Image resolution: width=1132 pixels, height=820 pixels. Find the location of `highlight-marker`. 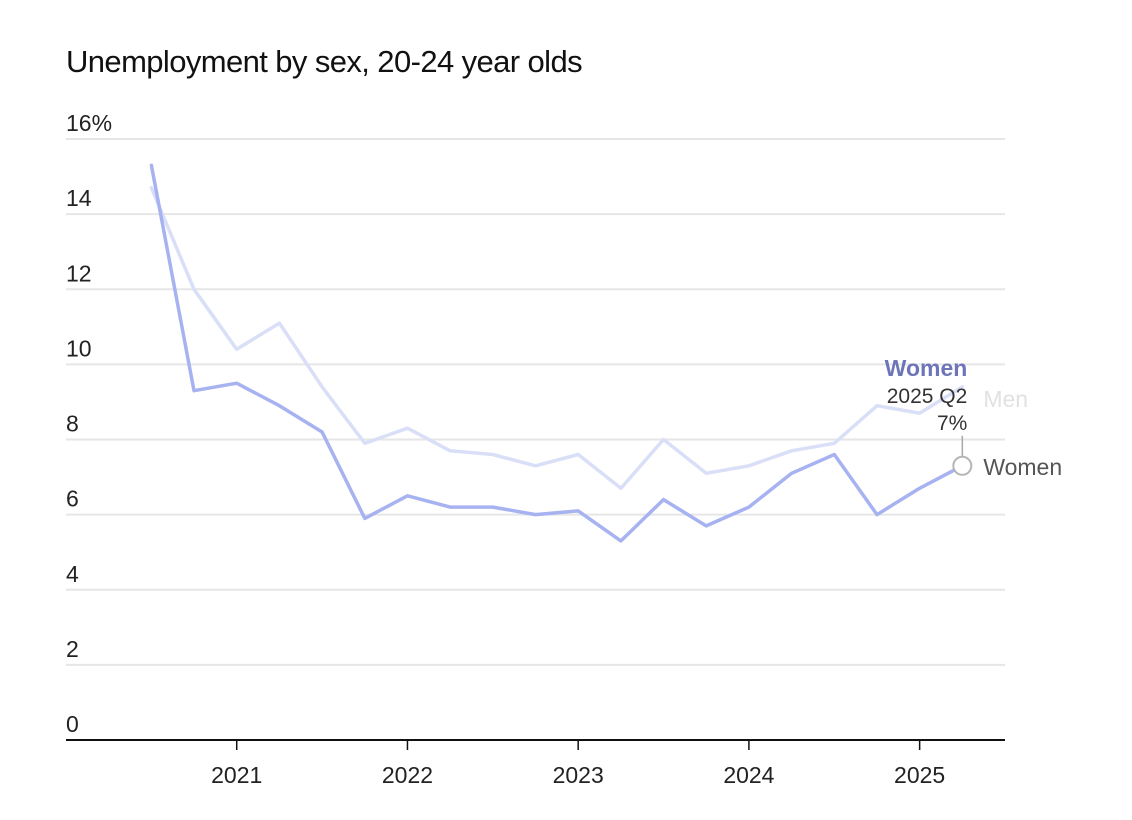

highlight-marker is located at coordinates (962, 465).